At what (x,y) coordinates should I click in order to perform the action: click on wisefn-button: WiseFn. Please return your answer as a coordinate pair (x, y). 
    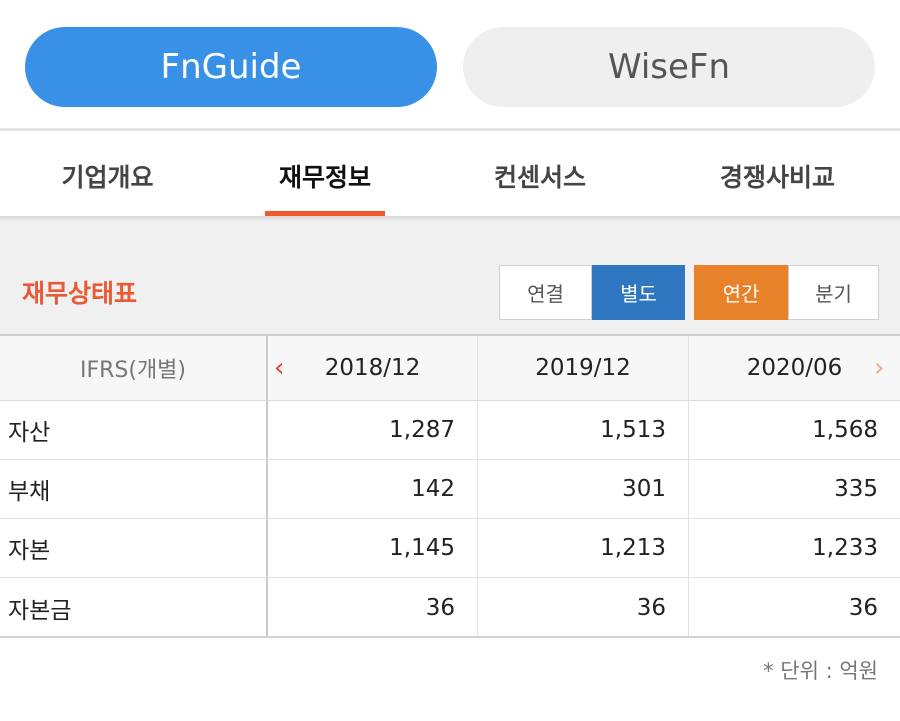
    Looking at the image, I should click on (669, 67).